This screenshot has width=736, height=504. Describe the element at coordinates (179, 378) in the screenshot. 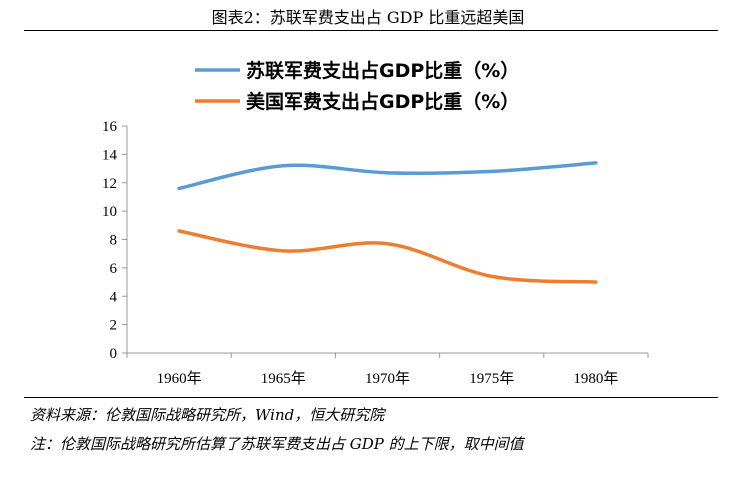

I see `x-tick-label: 1960年` at that location.